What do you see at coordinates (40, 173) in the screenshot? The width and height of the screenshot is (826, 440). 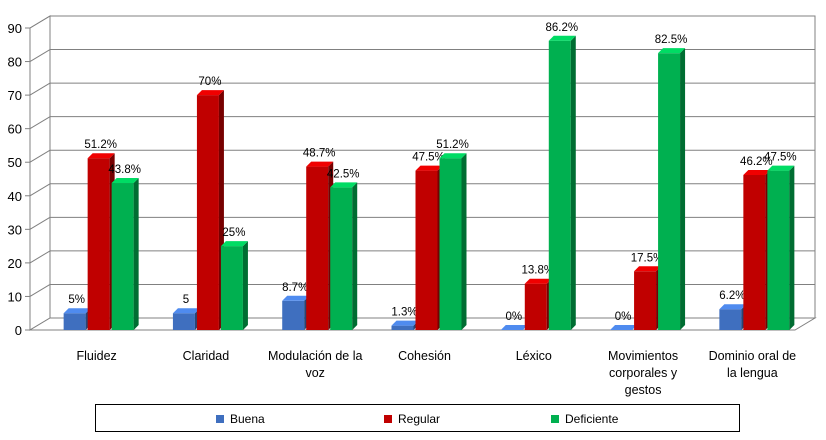 I see `side-wall` at bounding box center [40, 173].